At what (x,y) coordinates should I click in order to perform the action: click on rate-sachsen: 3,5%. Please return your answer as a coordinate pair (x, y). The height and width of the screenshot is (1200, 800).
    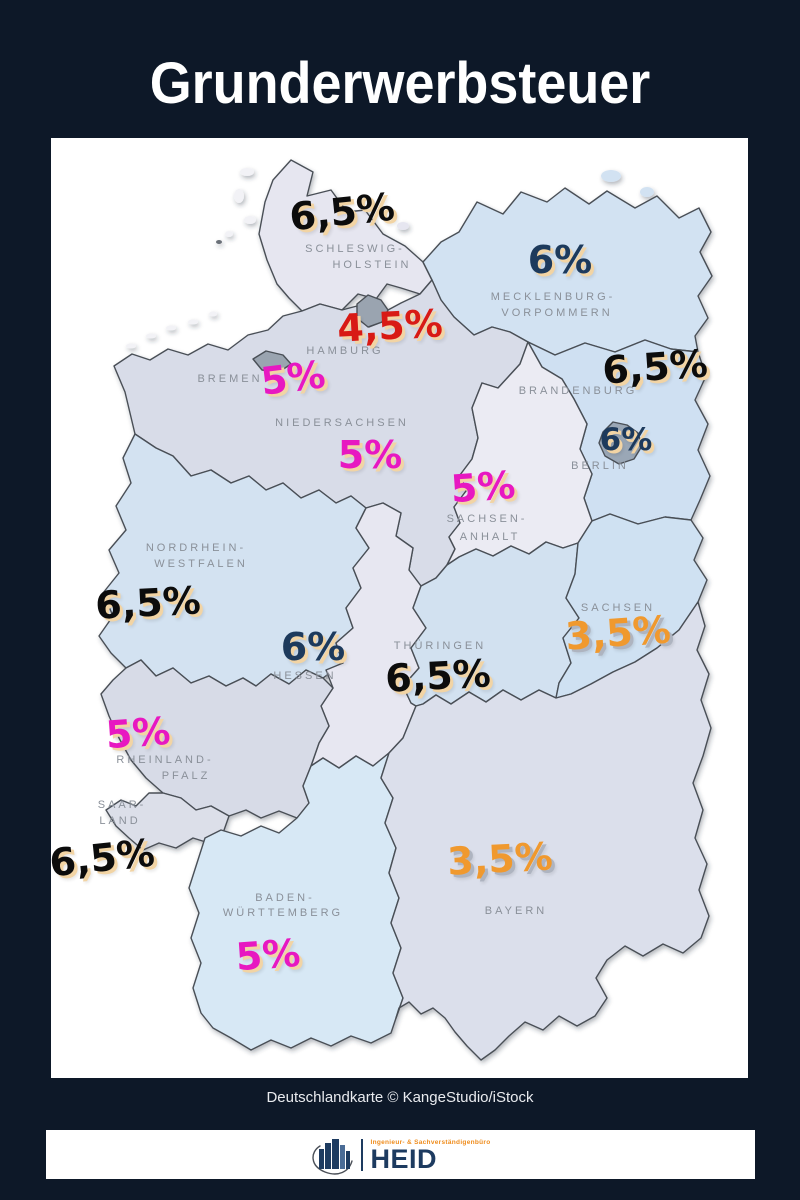
    Looking at the image, I should click on (618, 633).